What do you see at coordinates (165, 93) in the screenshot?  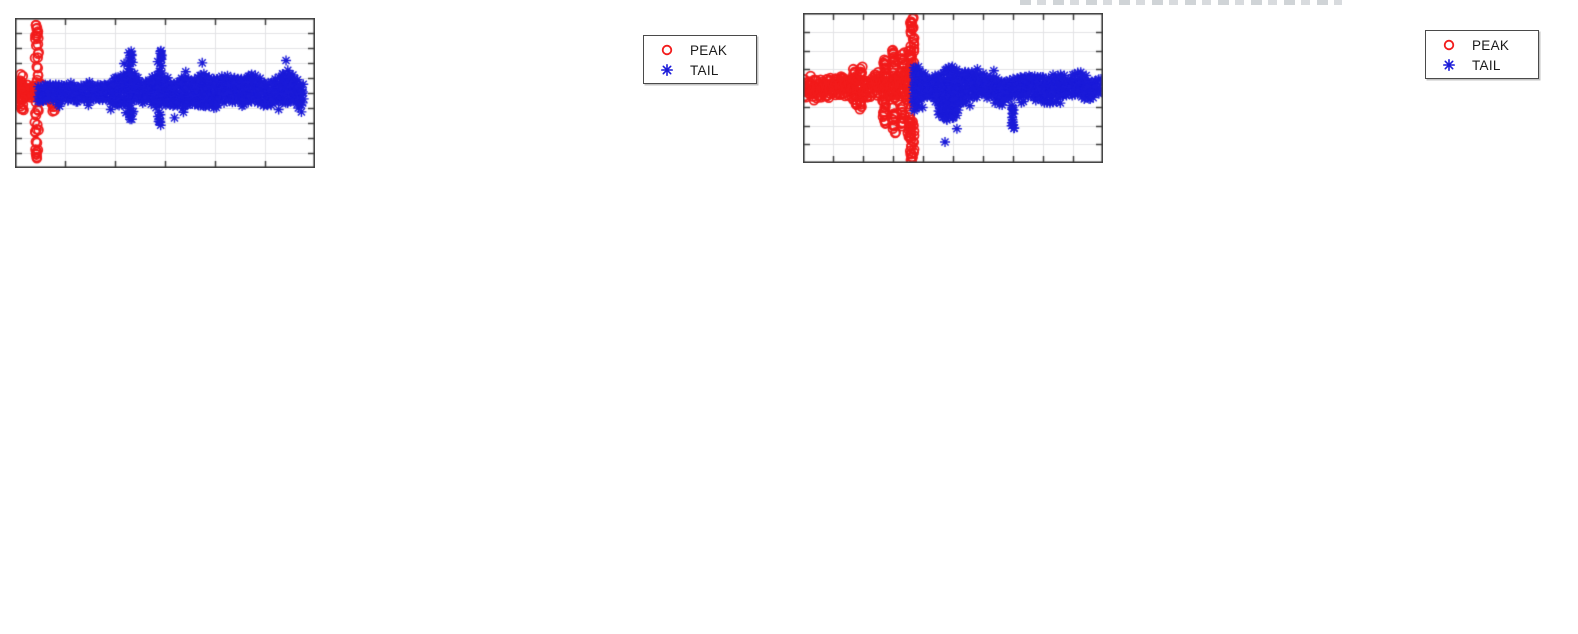 I see `scatter-plot-left-canvas` at bounding box center [165, 93].